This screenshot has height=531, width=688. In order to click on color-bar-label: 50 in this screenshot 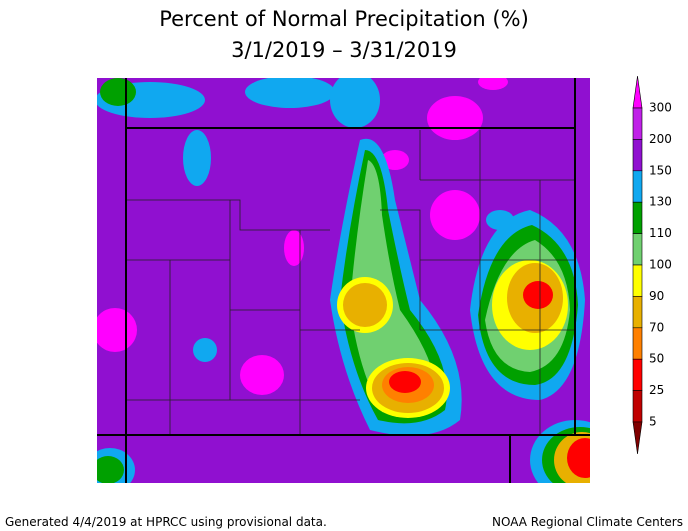, I will do `click(656, 359)`.